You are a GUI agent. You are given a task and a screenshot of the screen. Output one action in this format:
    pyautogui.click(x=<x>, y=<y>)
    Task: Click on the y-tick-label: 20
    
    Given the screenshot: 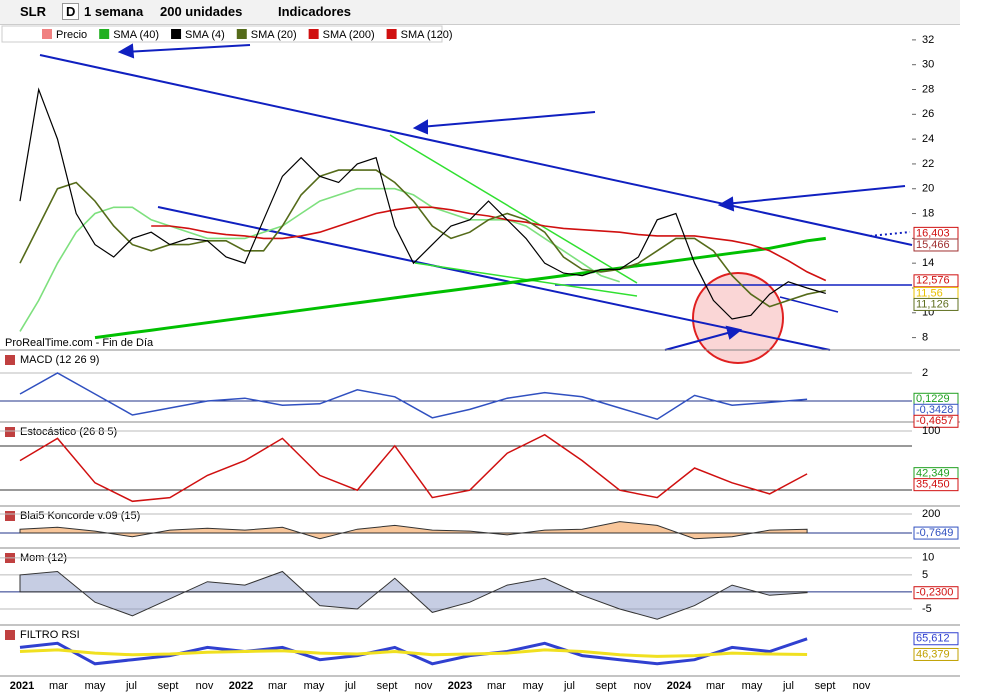 What is the action you would take?
    pyautogui.click(x=928, y=189)
    